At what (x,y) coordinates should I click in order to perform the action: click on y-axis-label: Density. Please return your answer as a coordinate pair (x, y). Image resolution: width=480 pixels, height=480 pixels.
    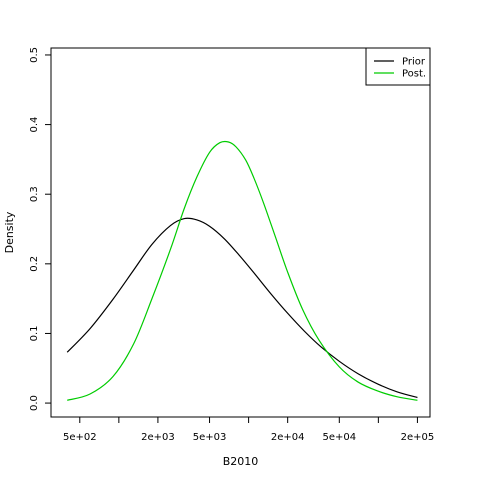
    Looking at the image, I should click on (9, 232).